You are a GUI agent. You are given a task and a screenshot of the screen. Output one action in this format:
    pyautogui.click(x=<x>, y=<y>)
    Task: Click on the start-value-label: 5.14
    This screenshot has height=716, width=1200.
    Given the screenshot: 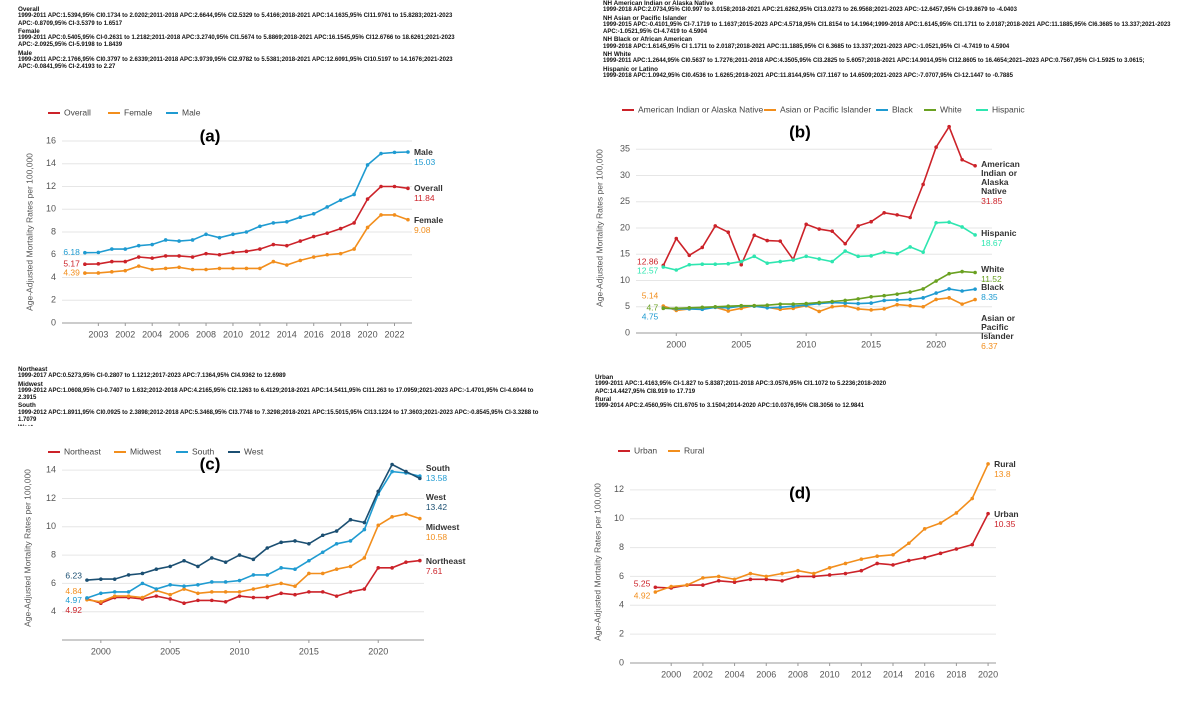 What is the action you would take?
    pyautogui.click(x=650, y=295)
    